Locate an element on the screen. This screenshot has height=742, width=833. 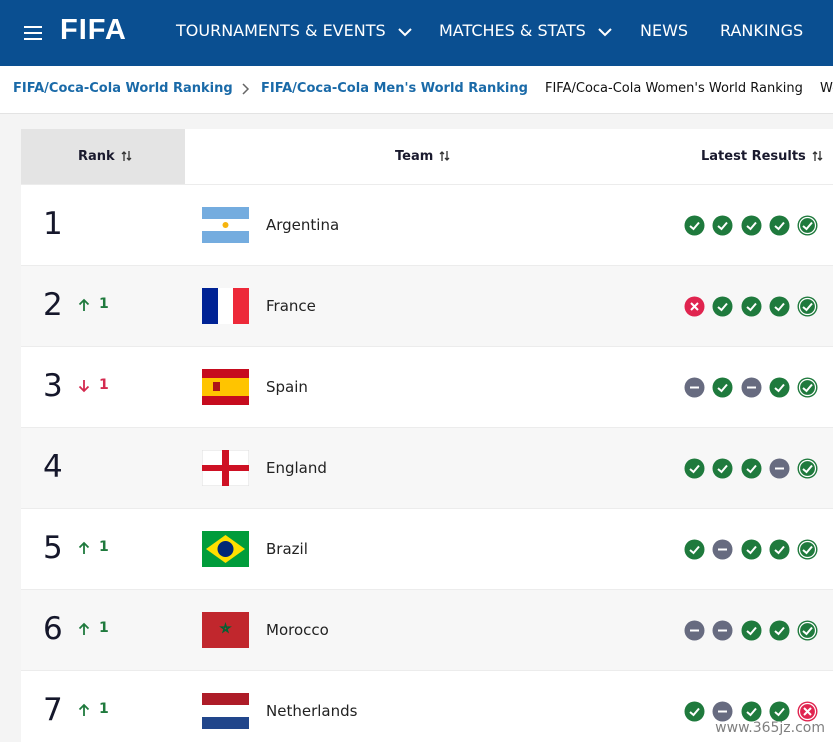
team-name: Spain is located at coordinates (287, 387).